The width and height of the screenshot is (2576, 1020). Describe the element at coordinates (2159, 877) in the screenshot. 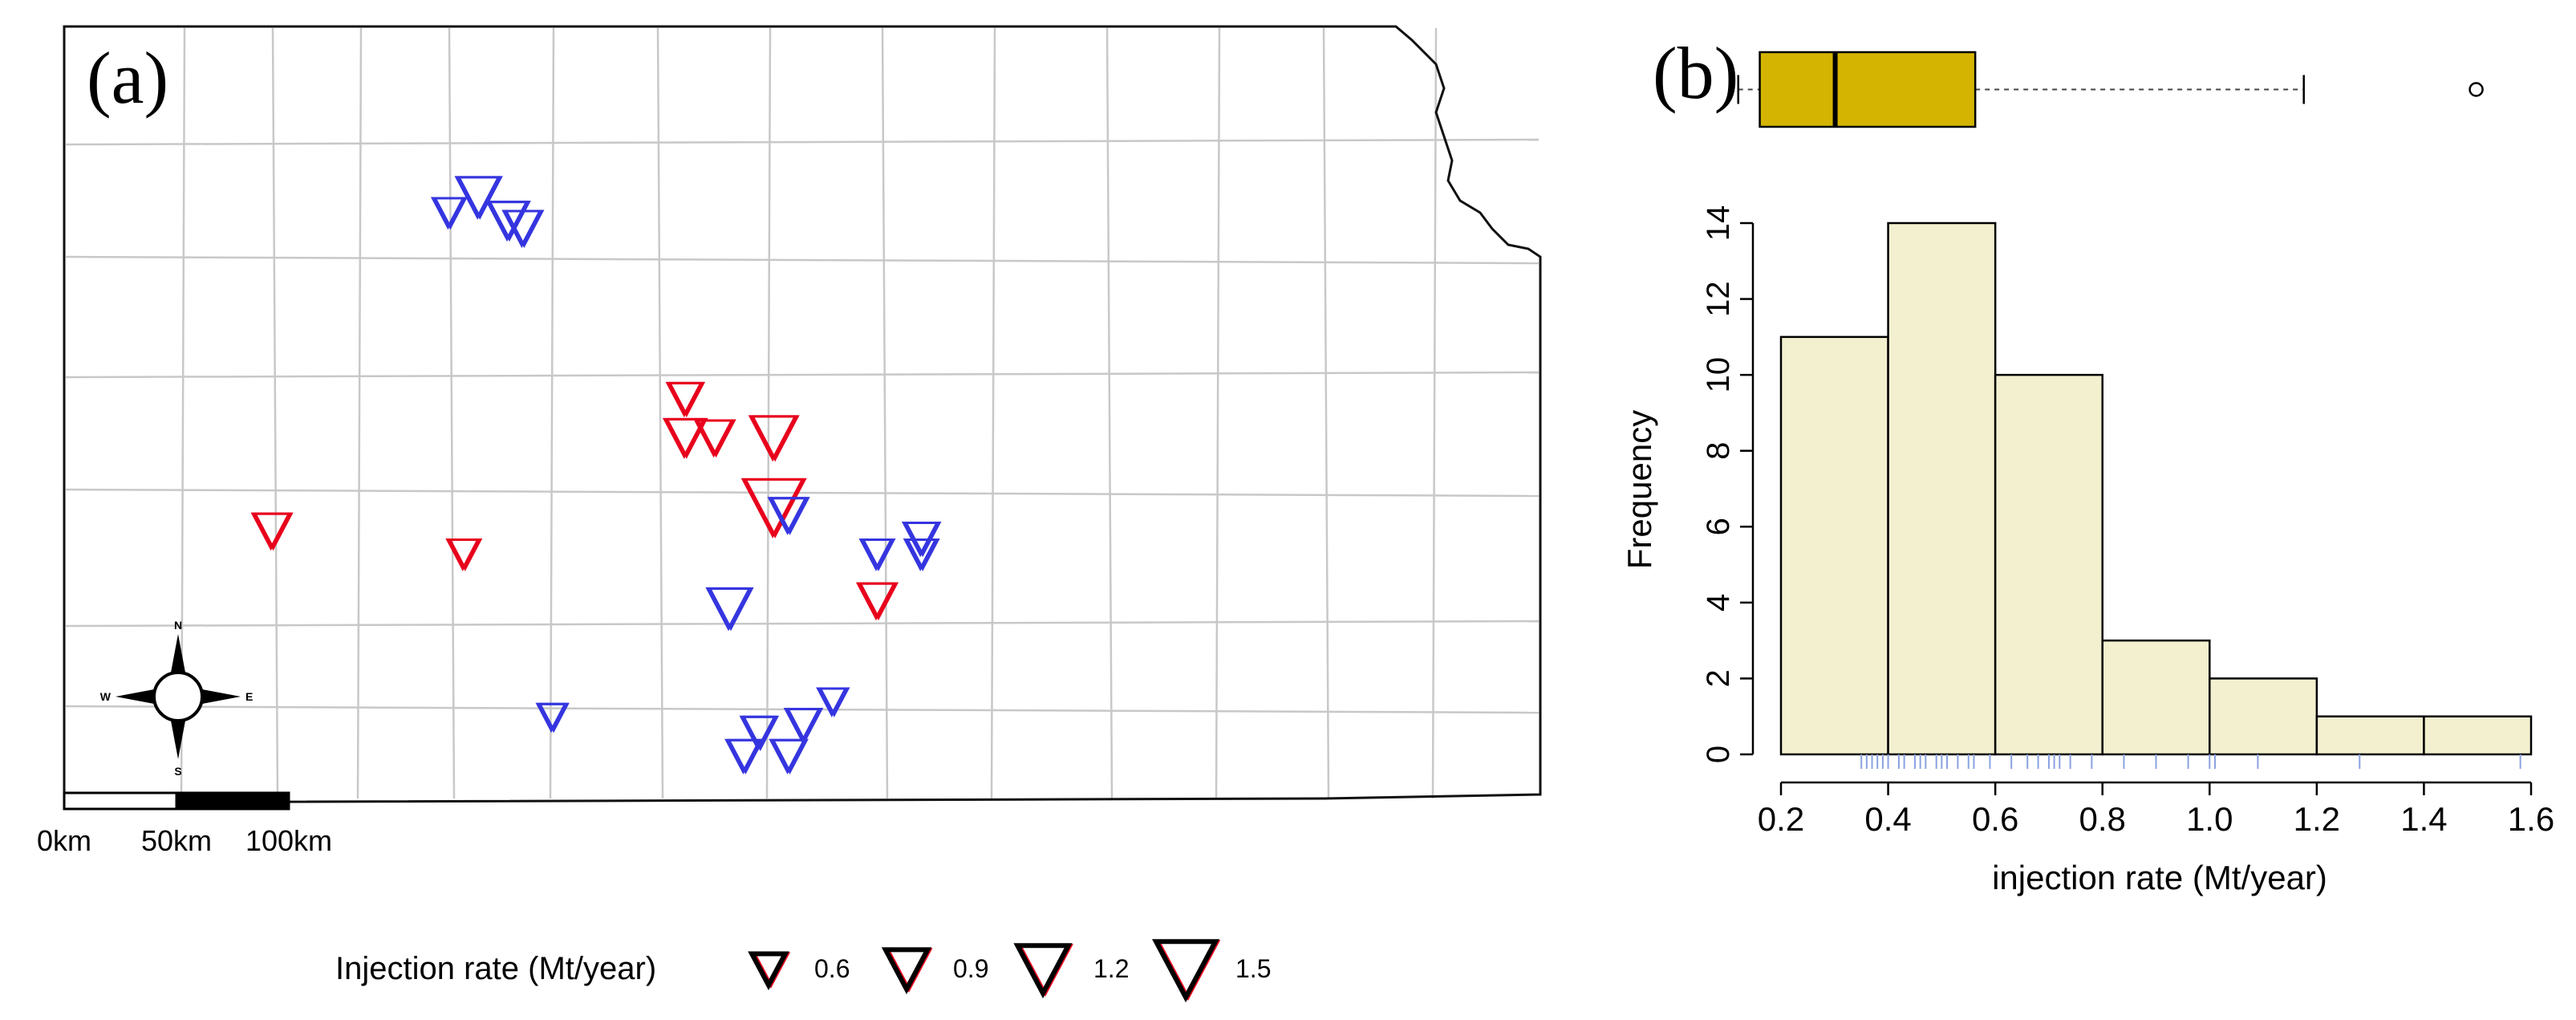

I see `x-axis-label: injection rate (Mt/year)` at that location.